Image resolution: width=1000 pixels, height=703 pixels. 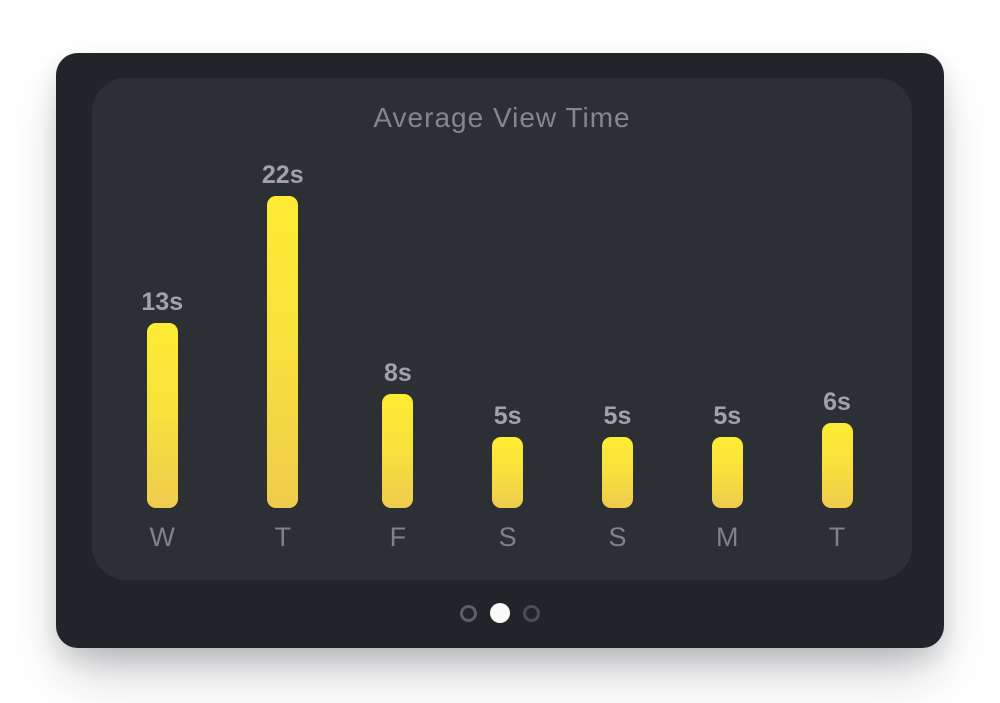 What do you see at coordinates (282, 174) in the screenshot?
I see `bar-value-label: 22s` at bounding box center [282, 174].